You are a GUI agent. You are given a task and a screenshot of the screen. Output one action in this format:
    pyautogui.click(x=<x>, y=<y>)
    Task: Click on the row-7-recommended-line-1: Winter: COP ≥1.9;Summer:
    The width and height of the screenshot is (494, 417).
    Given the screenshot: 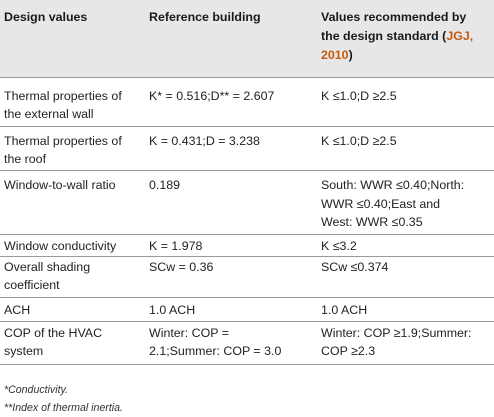 What is the action you would take?
    pyautogui.click(x=396, y=333)
    